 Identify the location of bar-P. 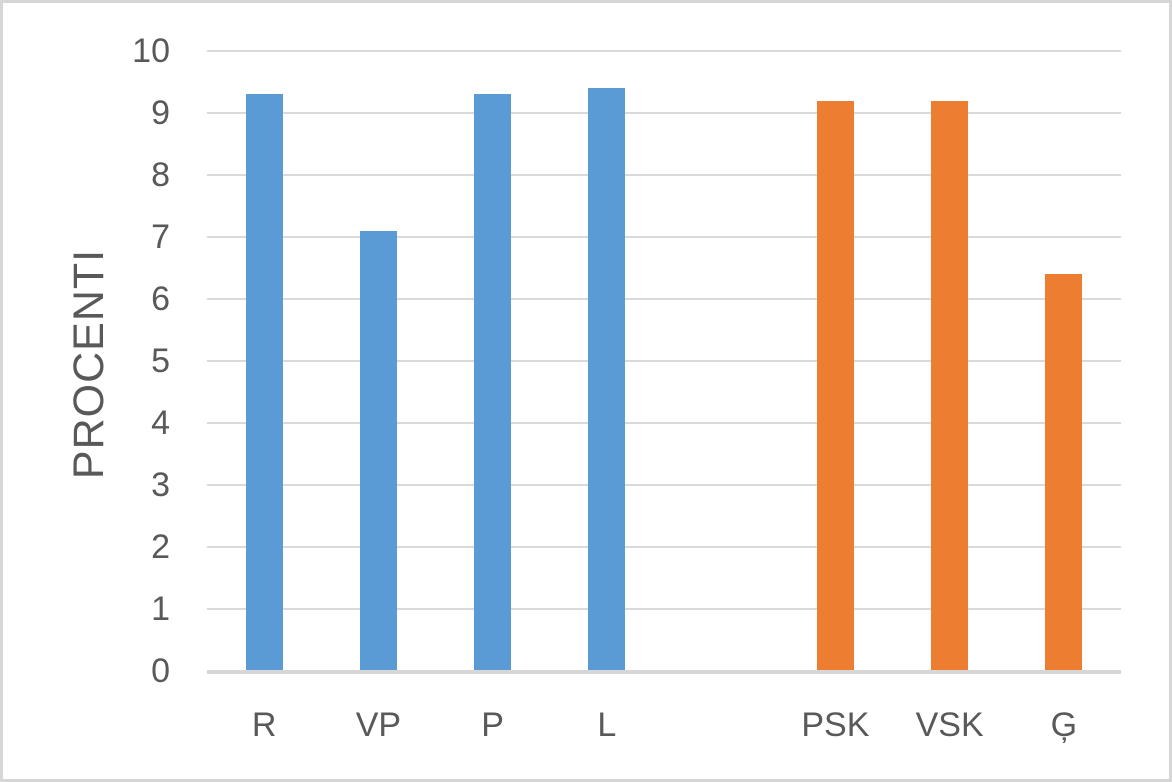
(493, 382).